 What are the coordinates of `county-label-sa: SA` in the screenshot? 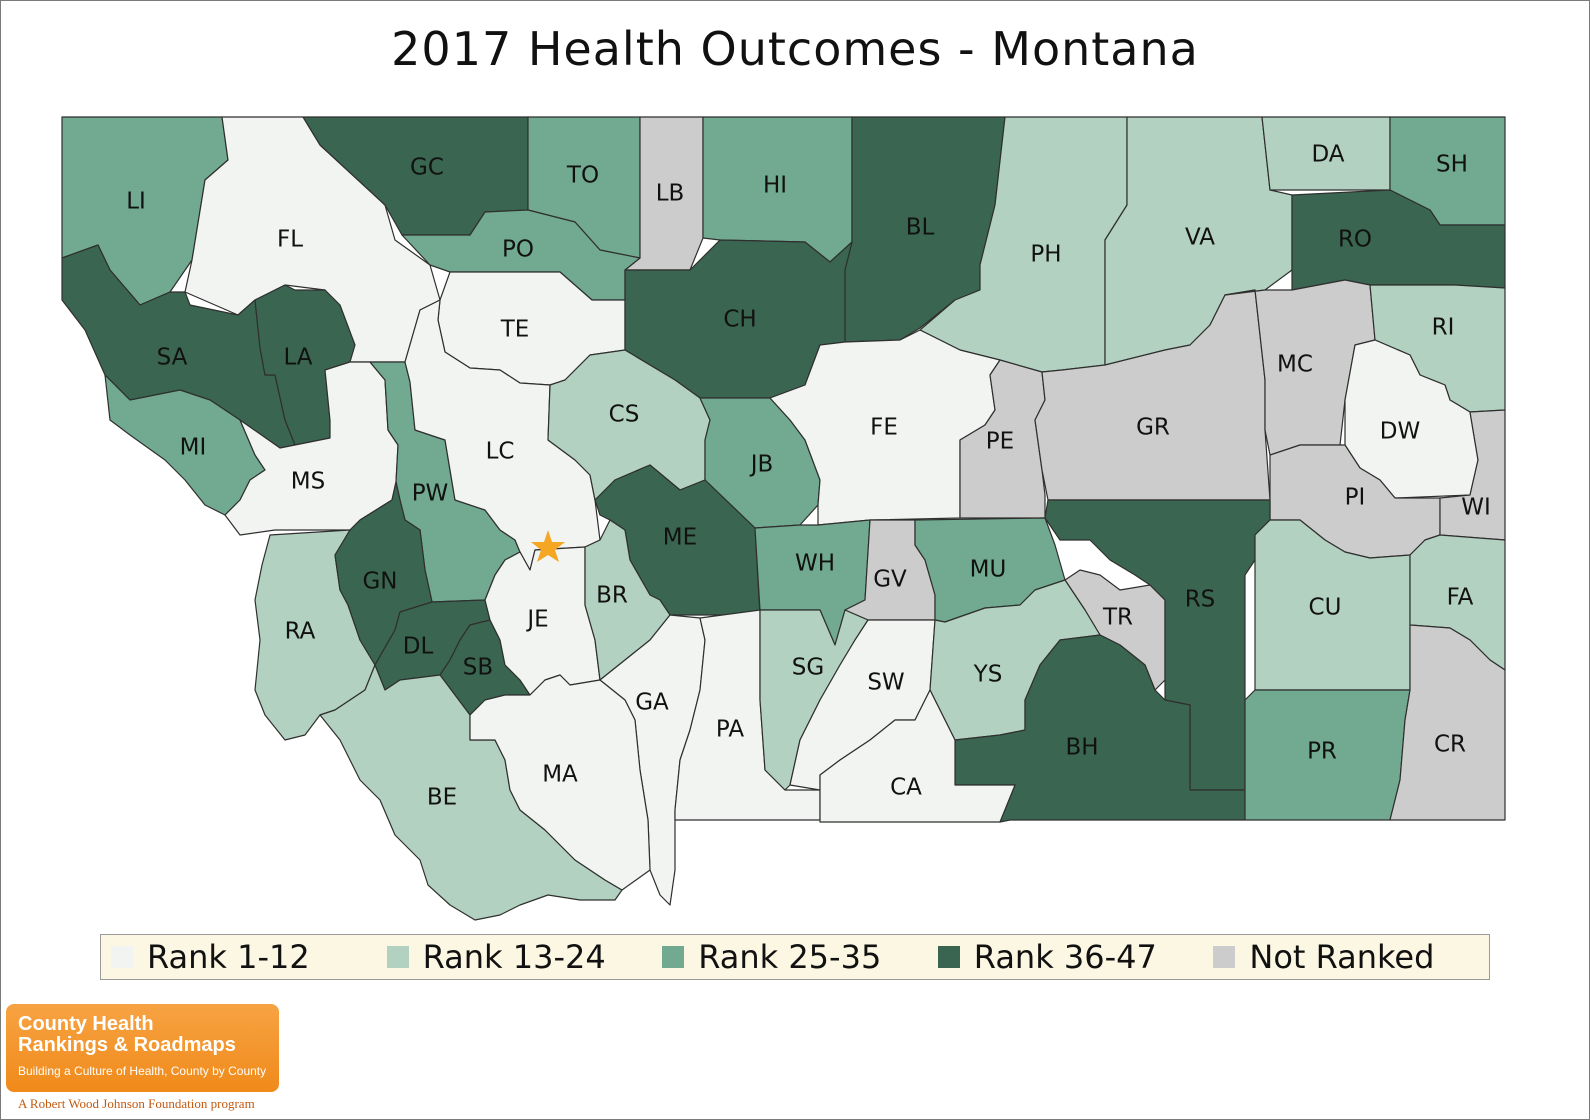 It's located at (172, 358).